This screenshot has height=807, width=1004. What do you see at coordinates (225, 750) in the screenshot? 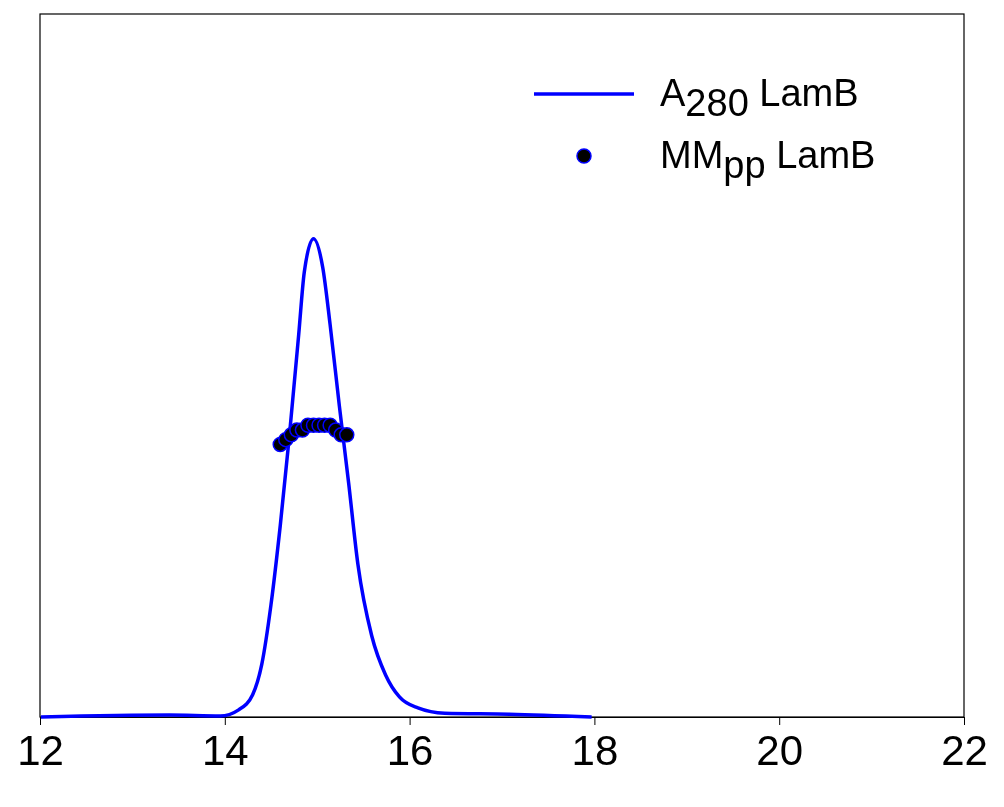
I see `x-tick-label: 14` at bounding box center [225, 750].